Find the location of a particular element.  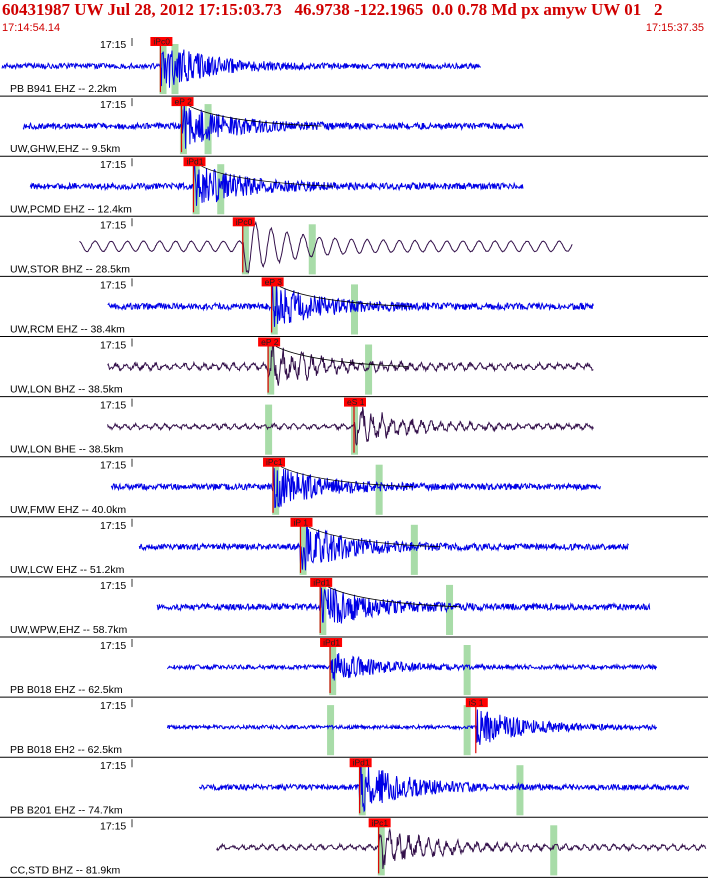

trace-panel: iS 1 17:15 PB B018 EH2 -- 62.5km is located at coordinates (354, 728).